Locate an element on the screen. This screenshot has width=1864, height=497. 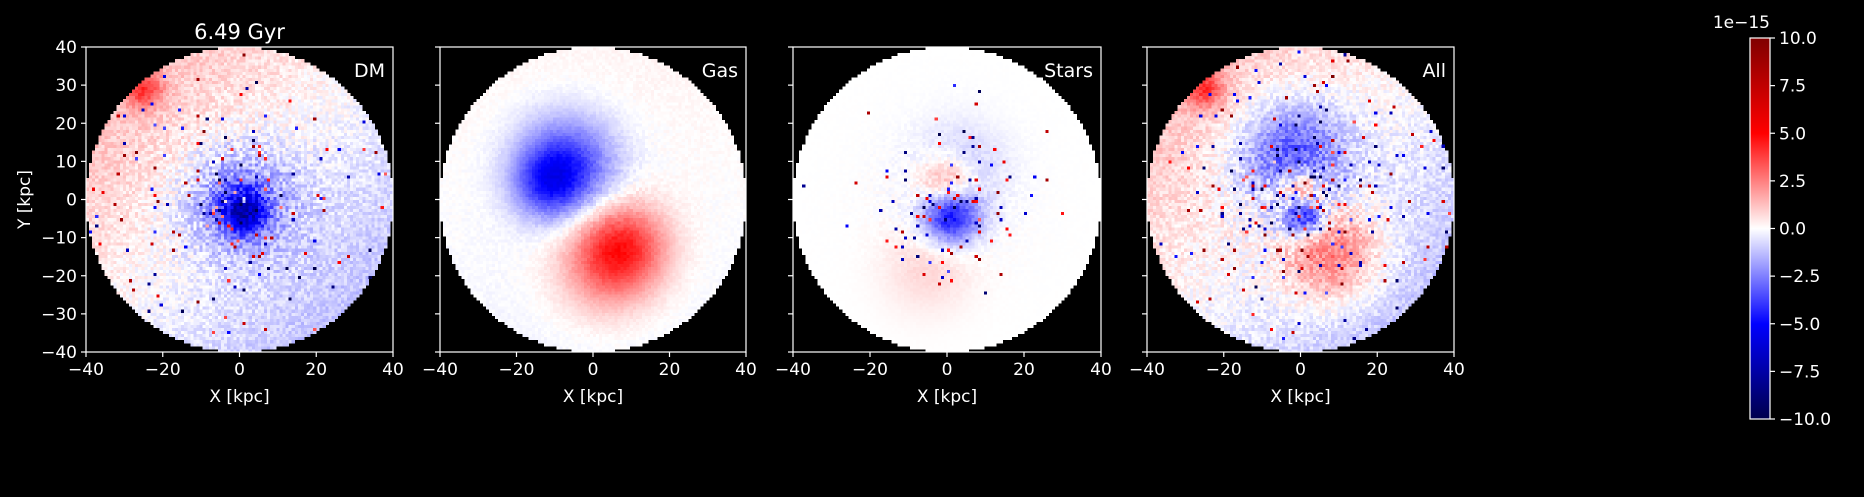
colorbar: 10.0 7.5 5.0 2.5 0.0 −2.5 −5.0 −7.5 −10.0 1e−15 is located at coordinates (1772, 221).